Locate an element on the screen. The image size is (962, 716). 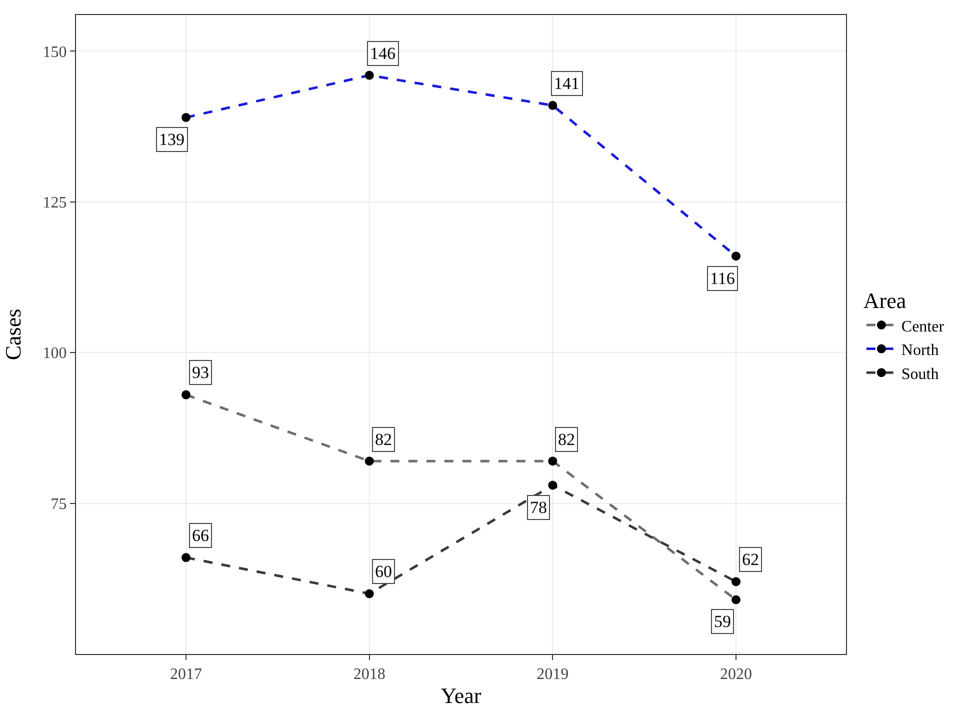
data-label: 141 is located at coordinates (567, 83).